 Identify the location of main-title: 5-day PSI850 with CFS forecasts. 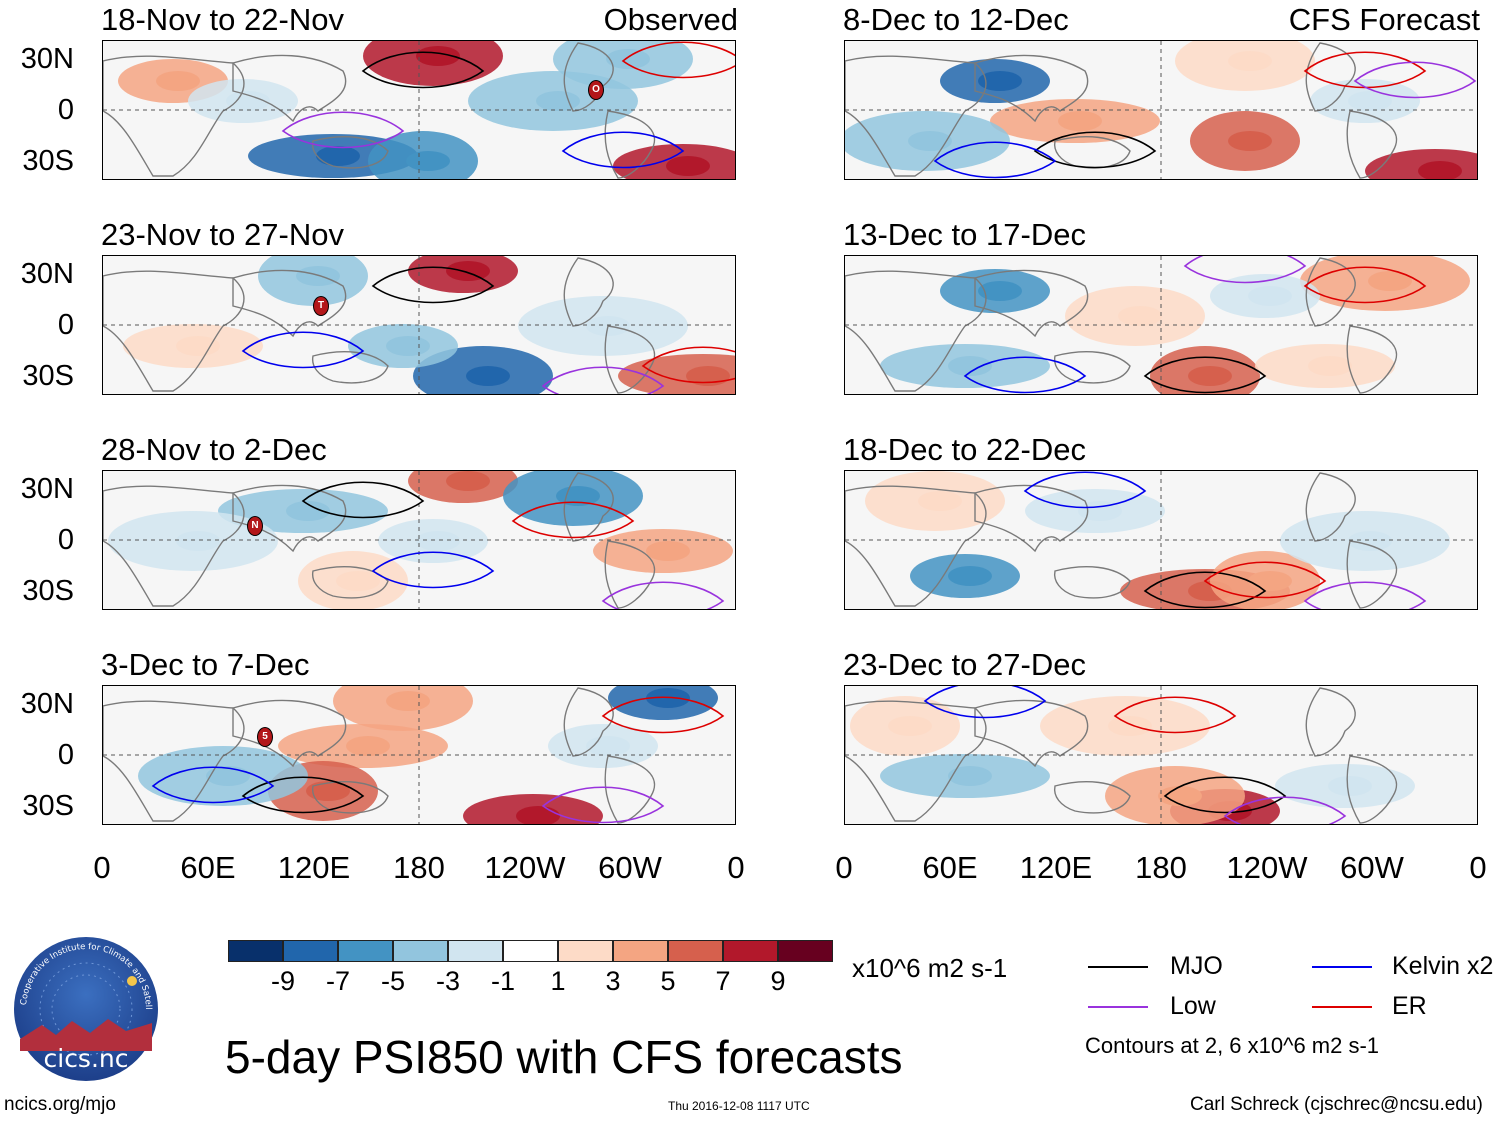
(564, 1057).